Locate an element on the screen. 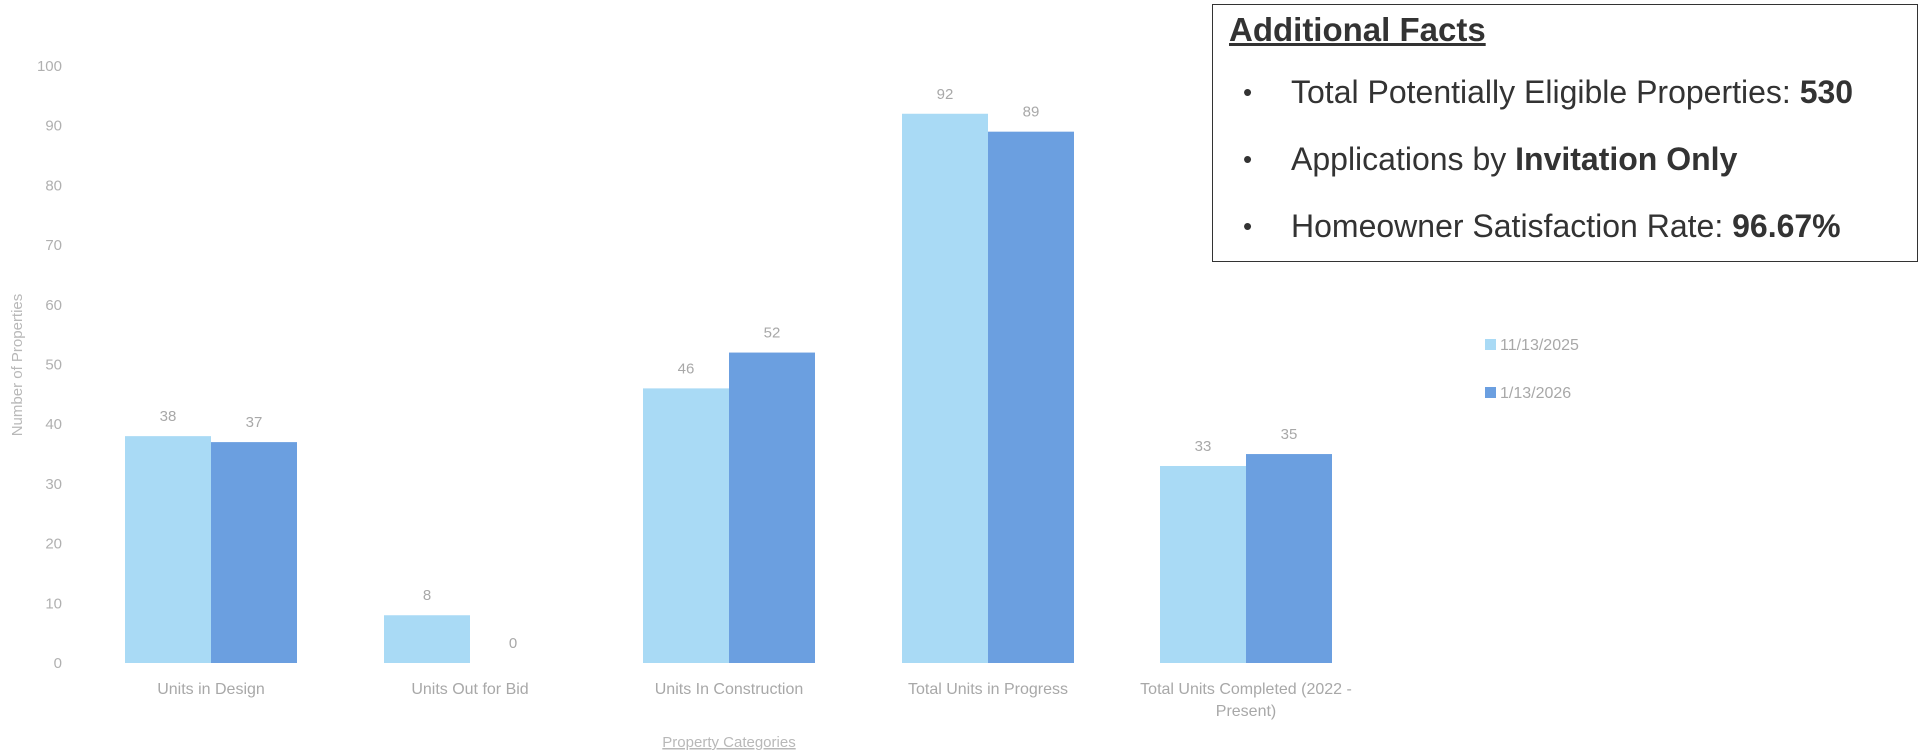  y-tick-label: 60 is located at coordinates (53, 305).